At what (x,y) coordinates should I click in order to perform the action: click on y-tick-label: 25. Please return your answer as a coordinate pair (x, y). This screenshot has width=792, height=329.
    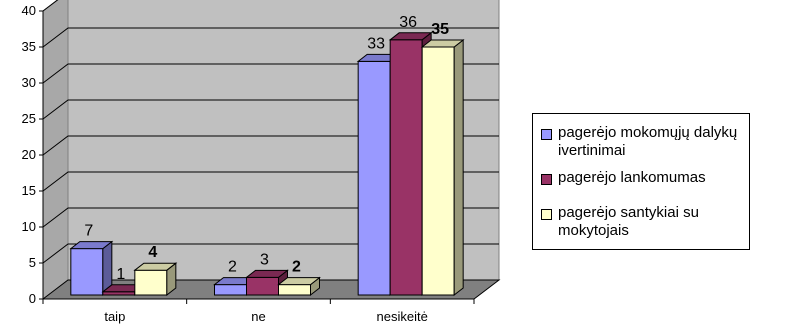
    Looking at the image, I should click on (29, 118).